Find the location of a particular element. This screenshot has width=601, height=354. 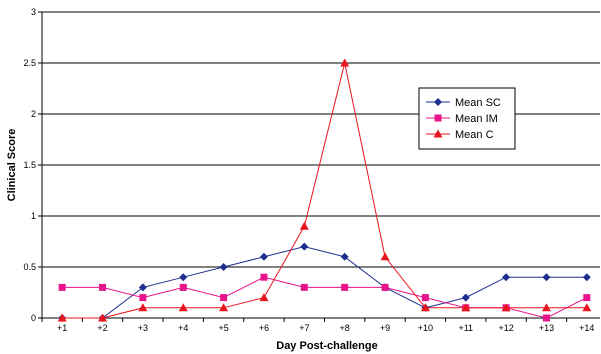

y-tick-label: 2 is located at coordinates (33, 114).